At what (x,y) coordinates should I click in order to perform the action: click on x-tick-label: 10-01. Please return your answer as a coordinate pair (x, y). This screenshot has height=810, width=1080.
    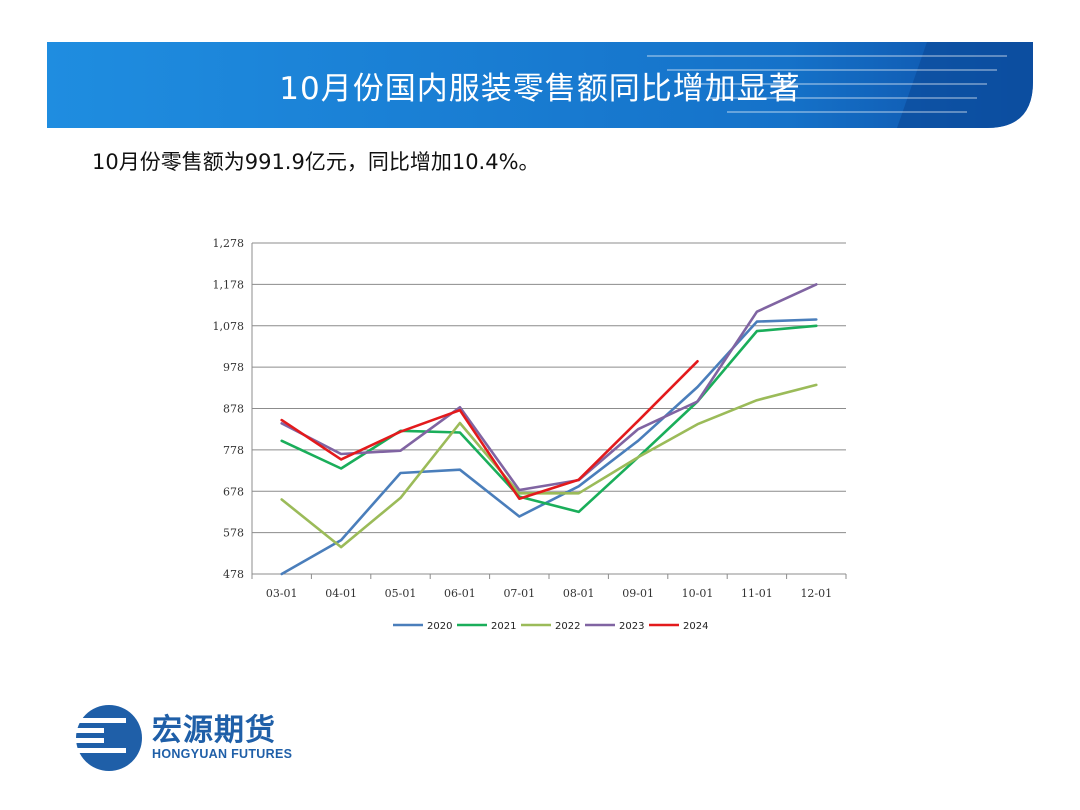
    Looking at the image, I should click on (698, 593).